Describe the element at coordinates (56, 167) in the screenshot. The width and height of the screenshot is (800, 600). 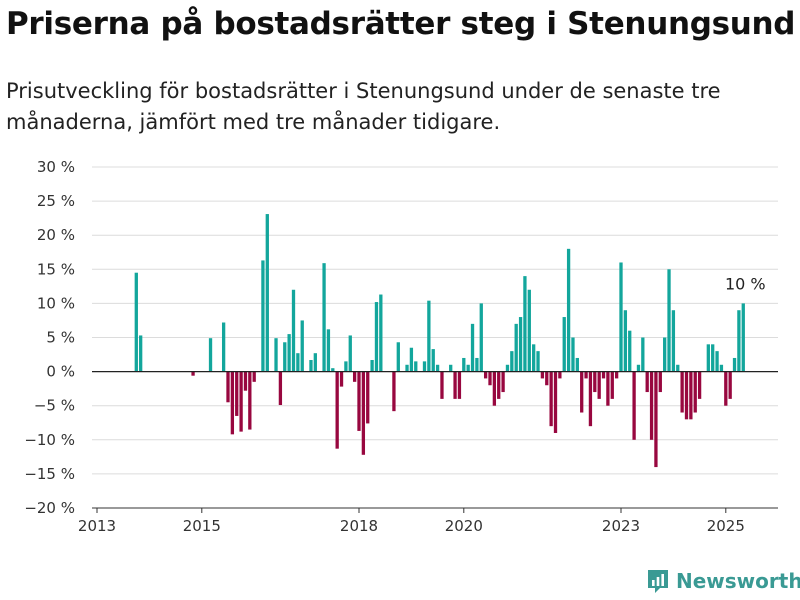
I see `y-tick-label: 30 %` at that location.